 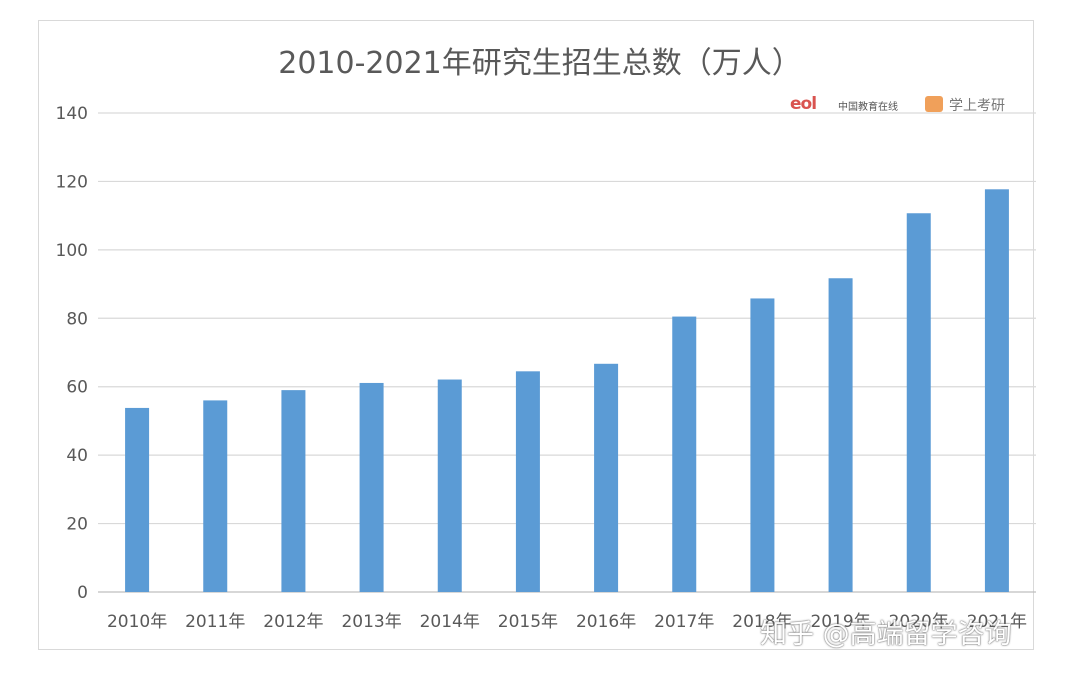 What do you see at coordinates (293, 622) in the screenshot?
I see `x-tick-label: 2012年` at bounding box center [293, 622].